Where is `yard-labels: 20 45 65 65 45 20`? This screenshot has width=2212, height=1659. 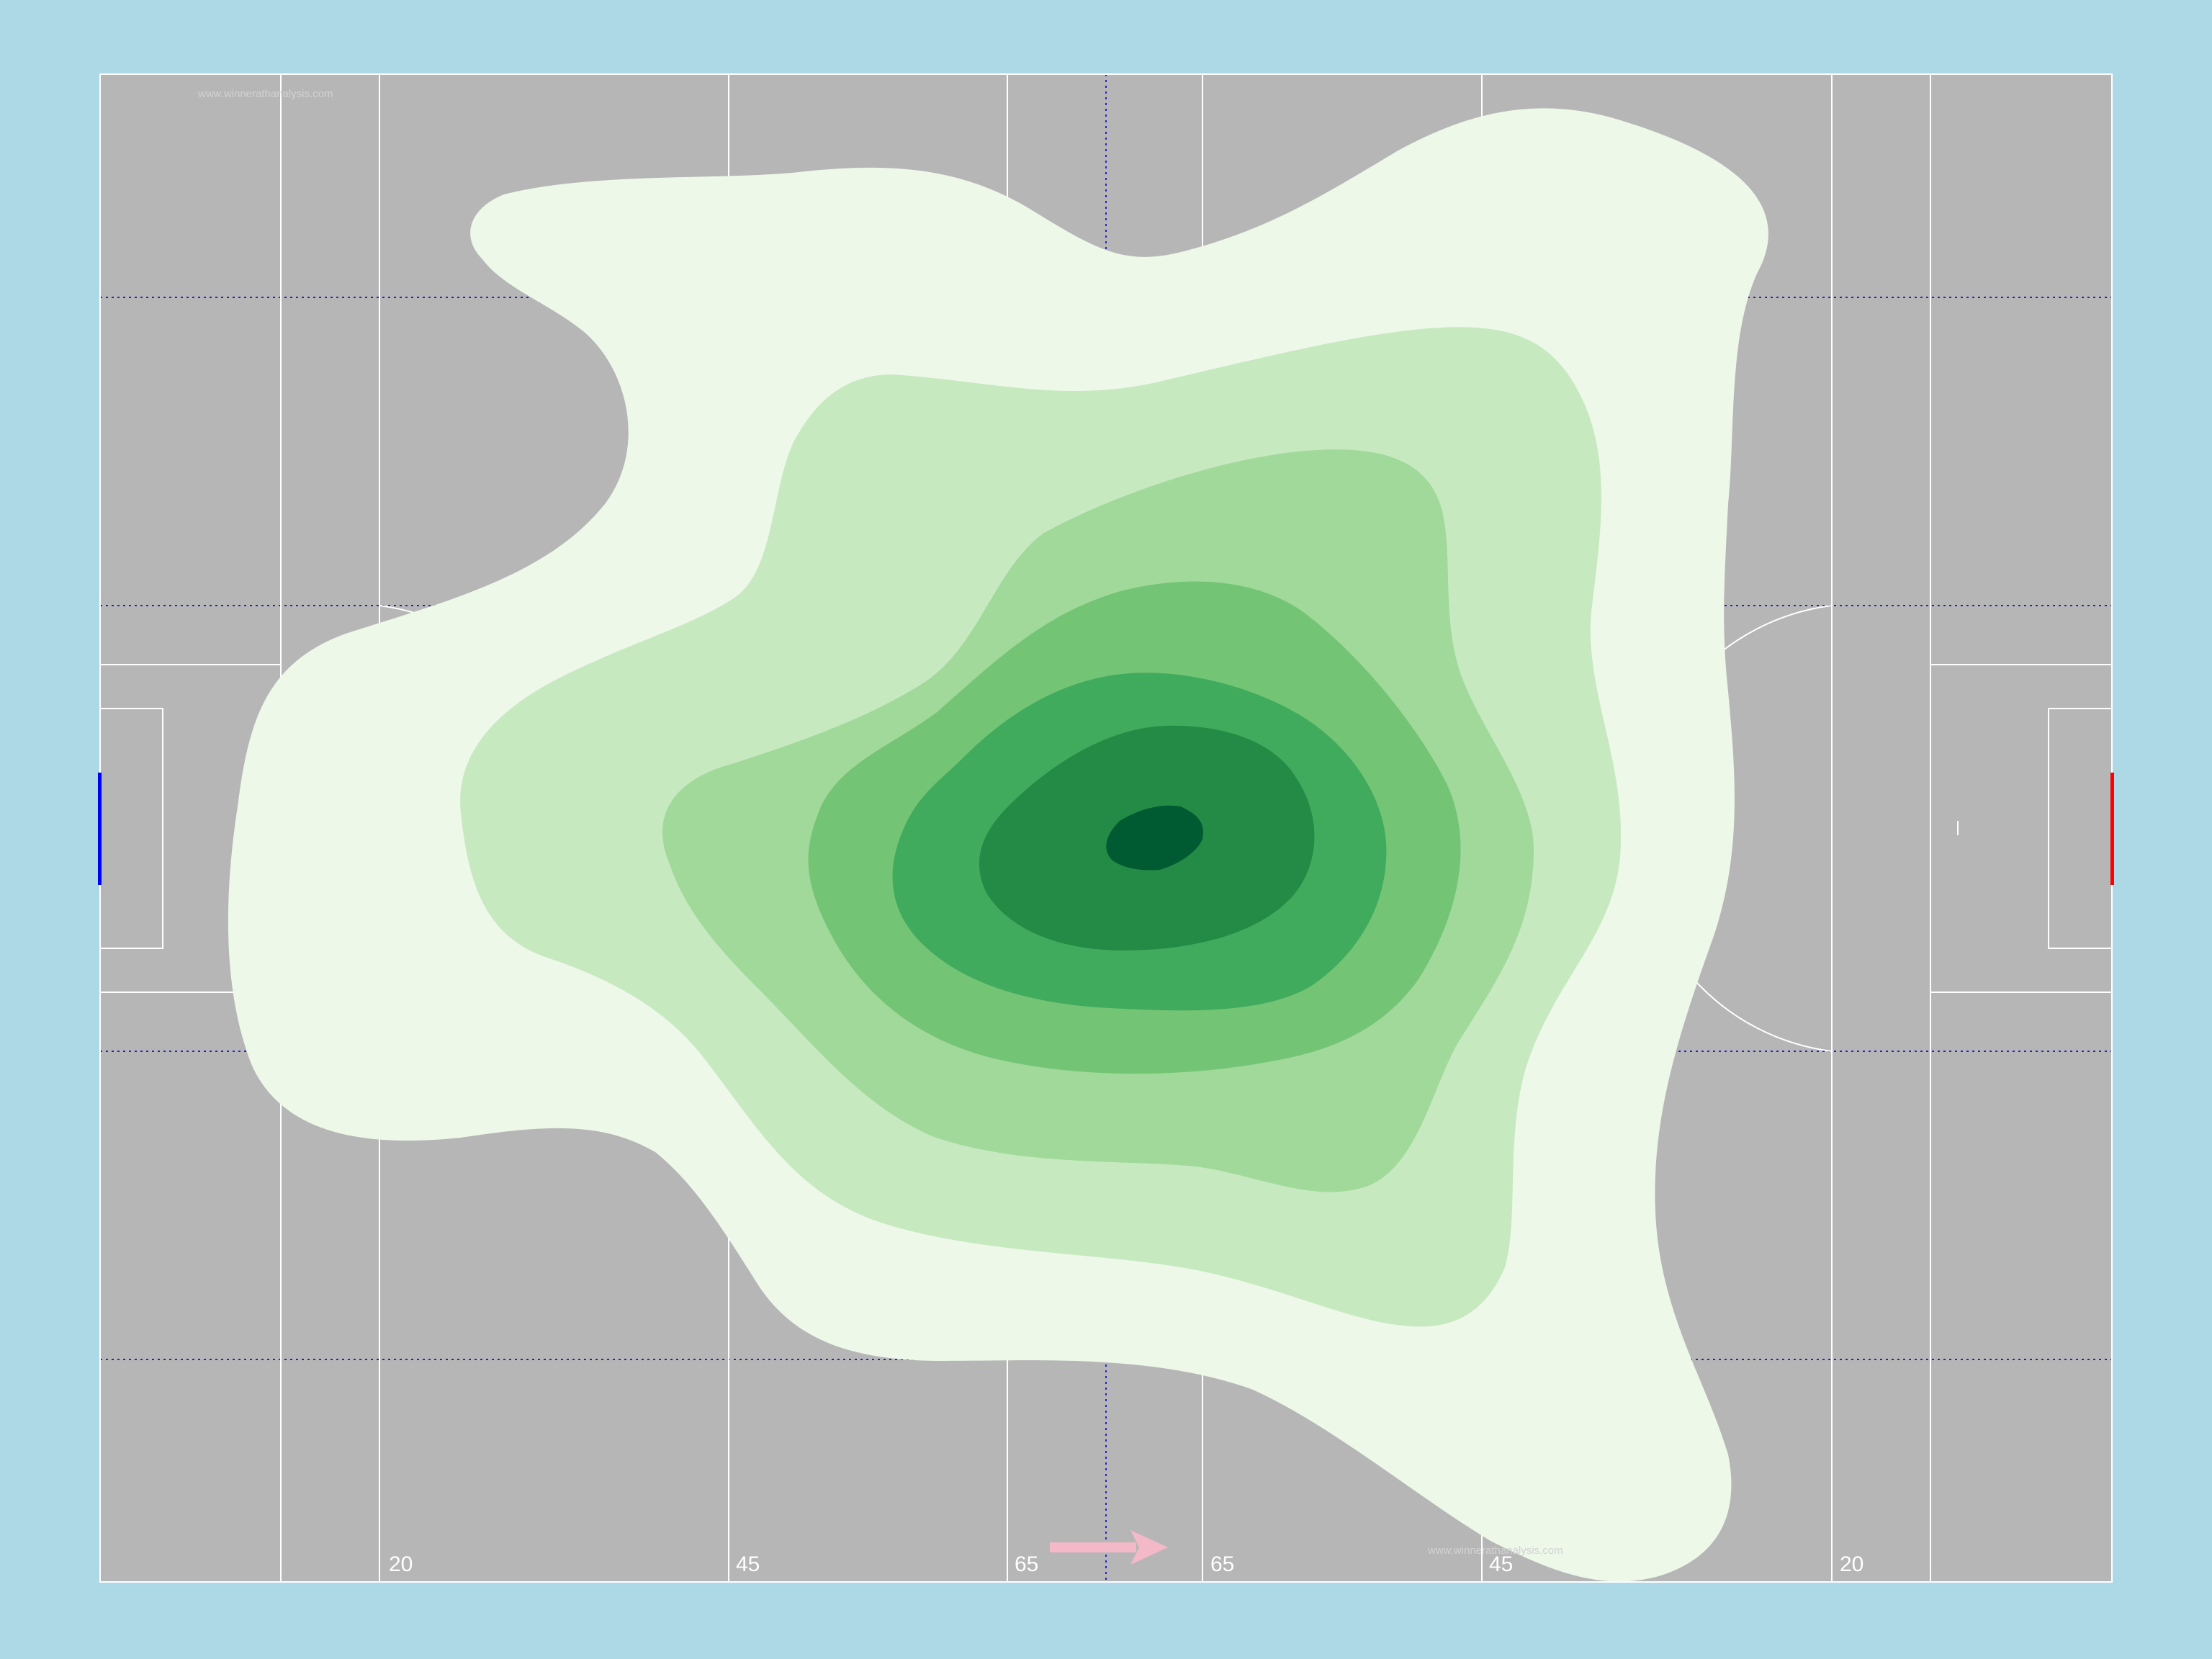
yard-labels: 20 45 65 65 45 20 is located at coordinates (1126, 1564).